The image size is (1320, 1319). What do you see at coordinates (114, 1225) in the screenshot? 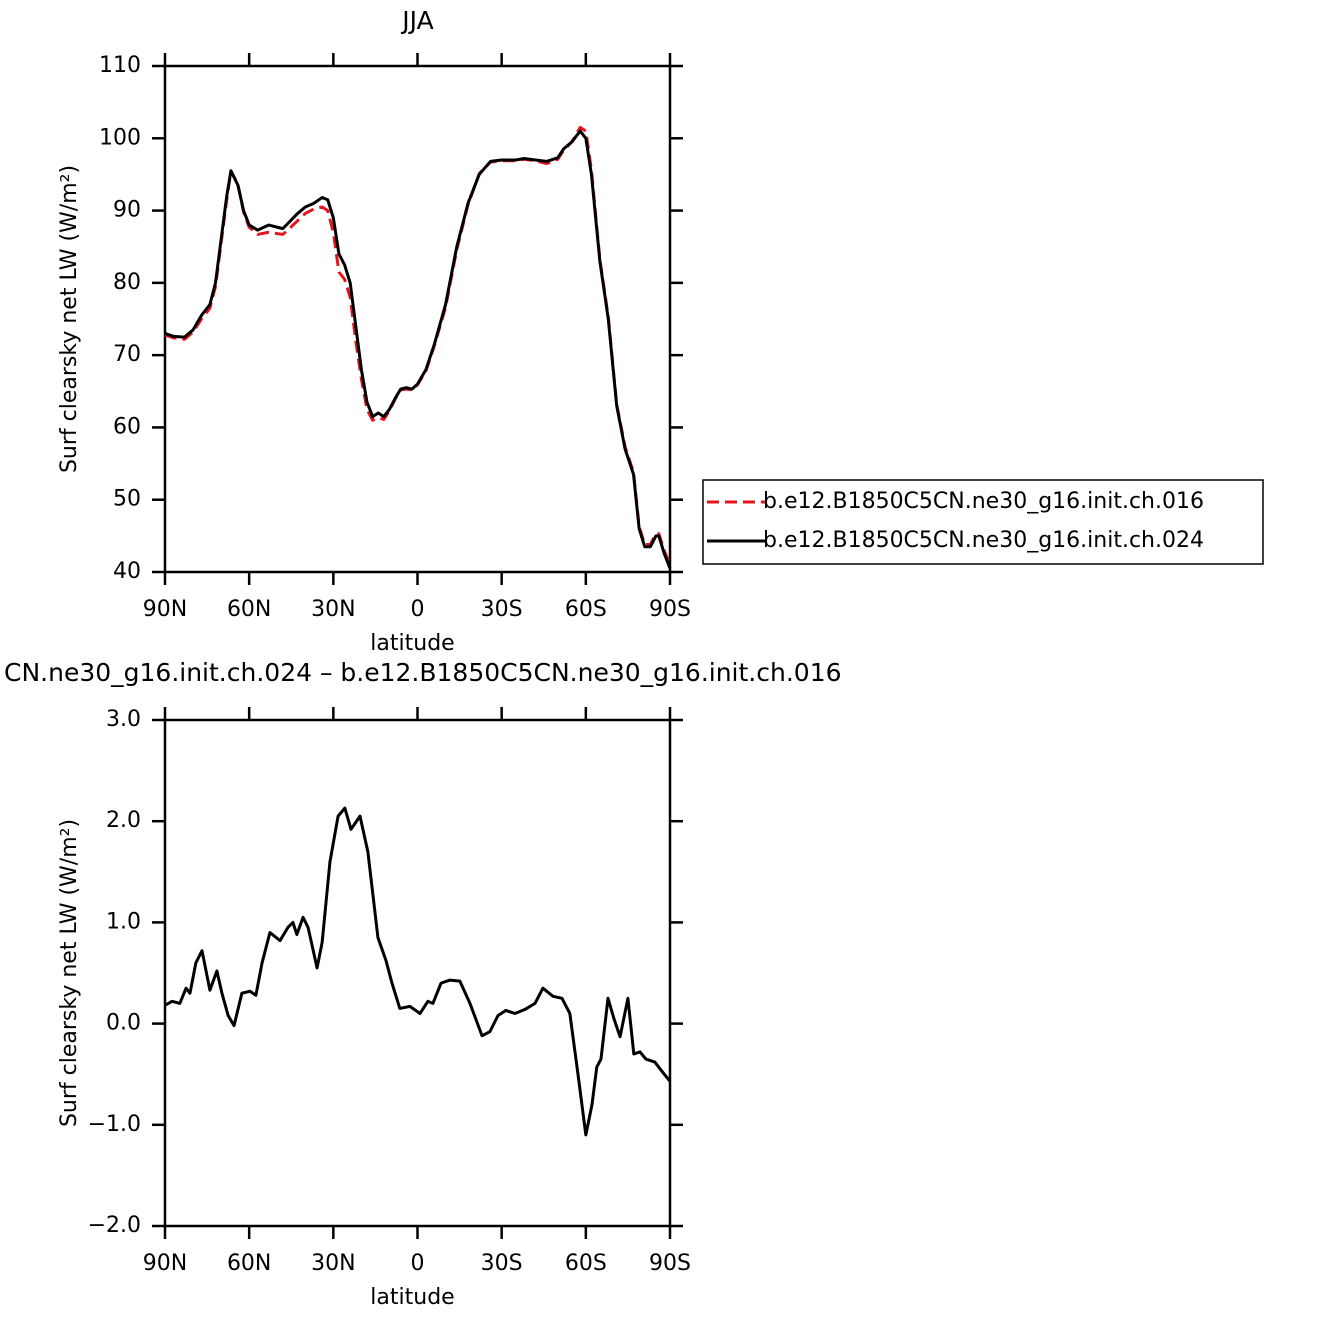
I see `y-tick-label: −2.0` at bounding box center [114, 1225].